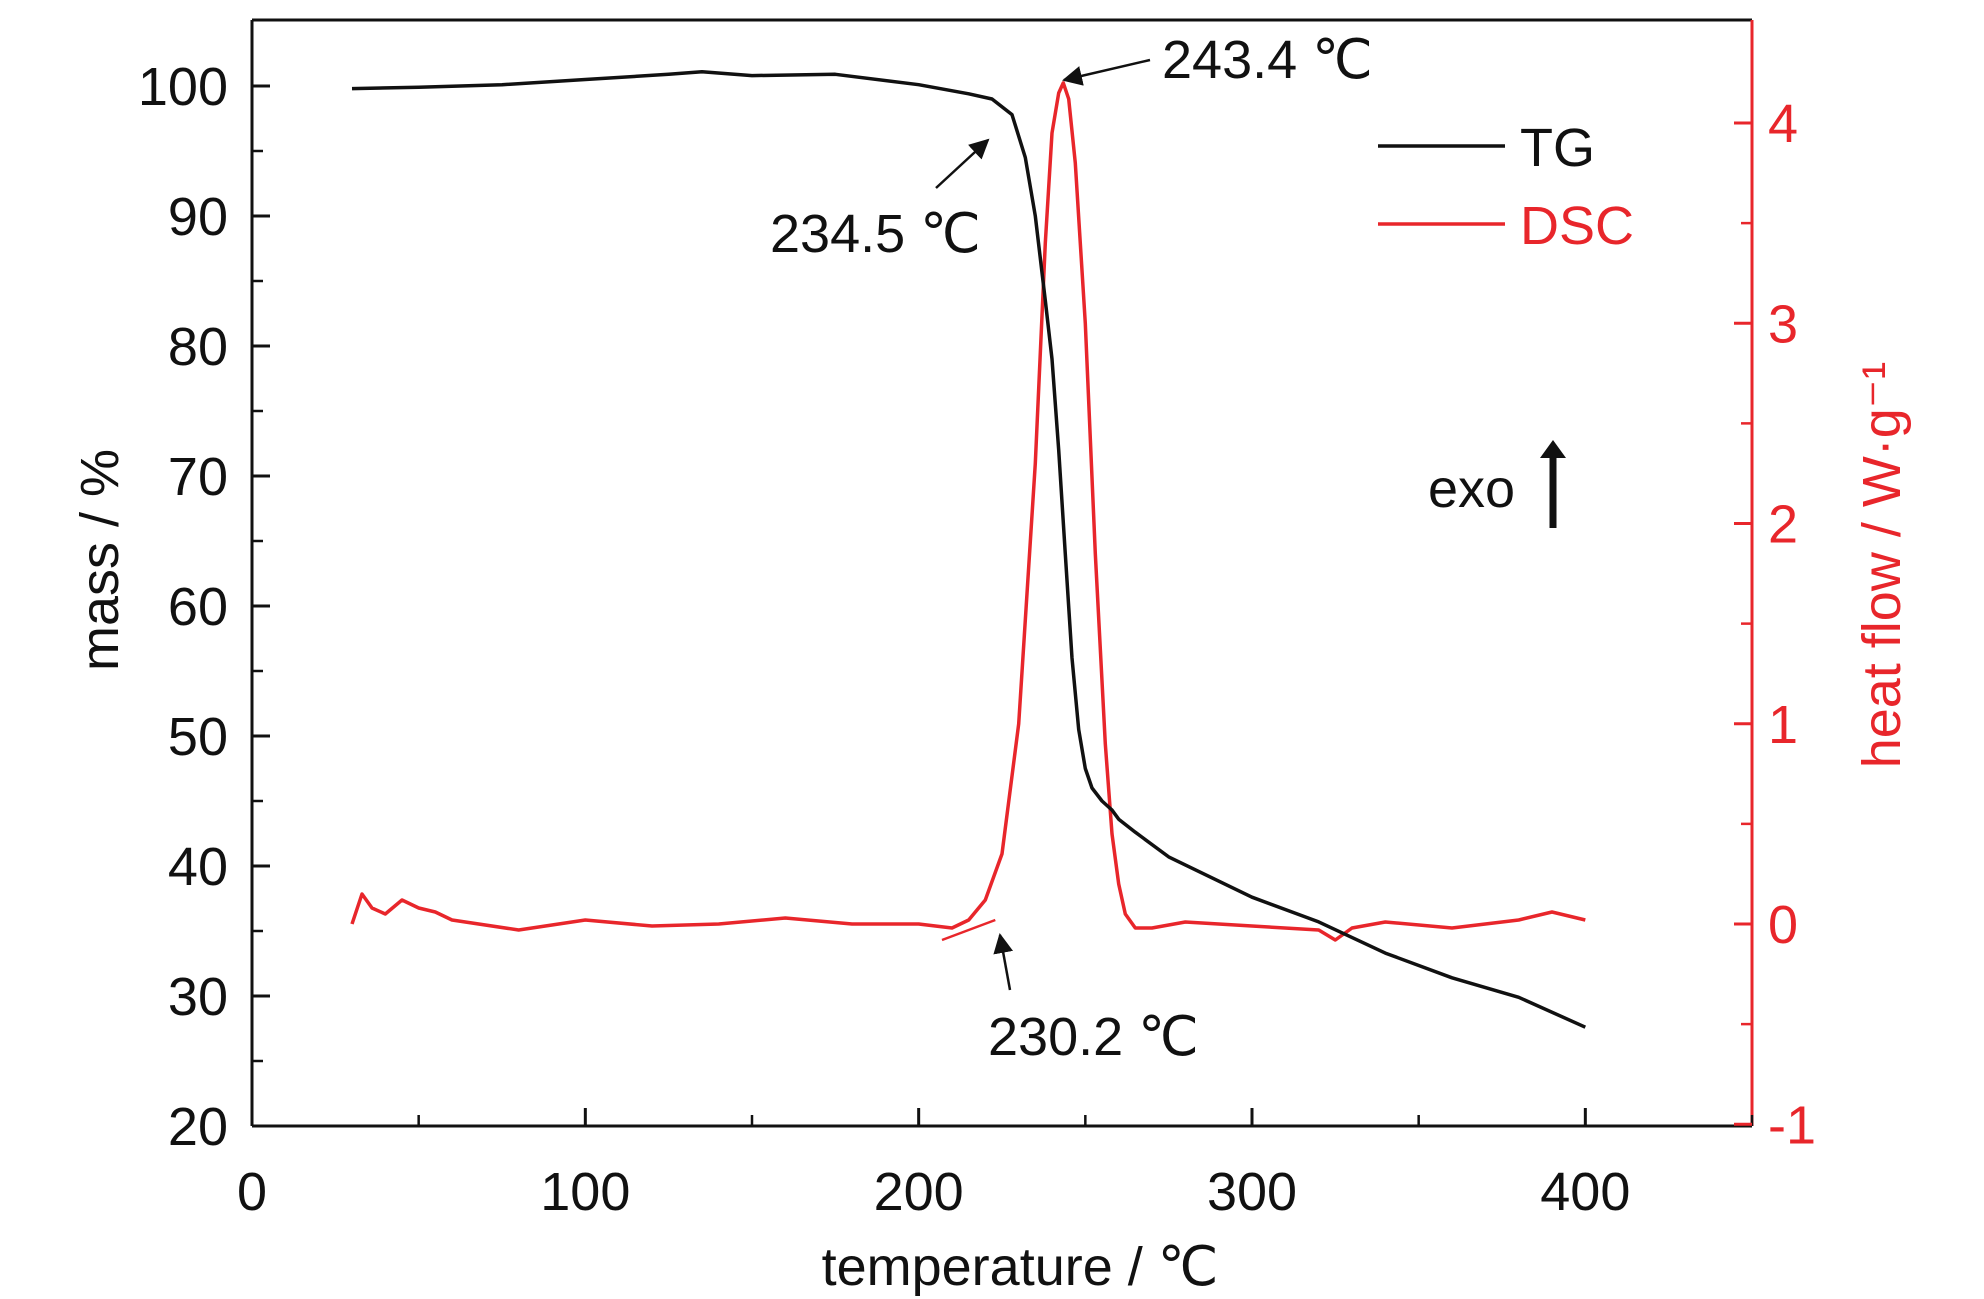 The width and height of the screenshot is (1984, 1299). I want to click on right-axis-title: heat flow / W·g⁻¹, so click(1882, 565).